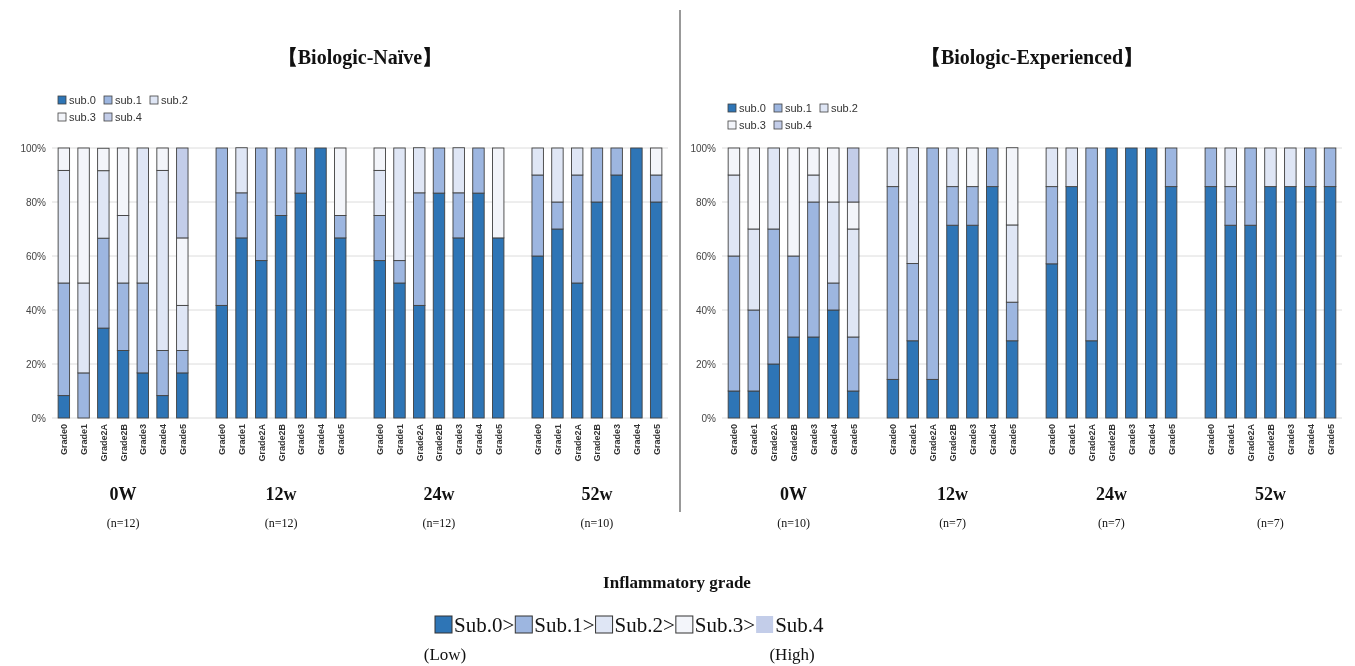  I want to click on chart-title: 【Biologic-Naïve】, so click(360, 57).